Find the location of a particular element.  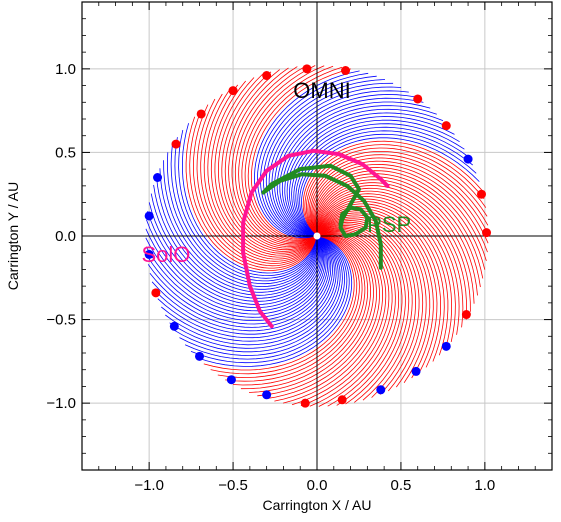

annotation-solo: SolO is located at coordinates (165, 254).